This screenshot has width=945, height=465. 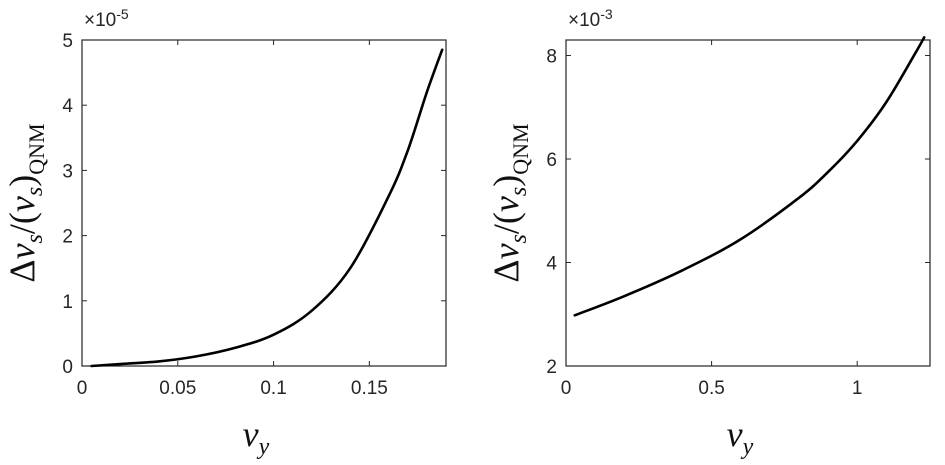 I want to click on multiplier-exponent: -5, so click(x=122, y=14).